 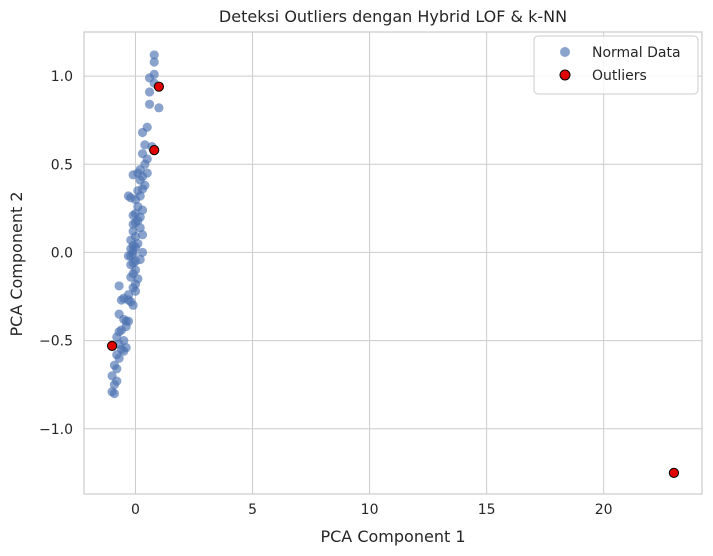 I want to click on legend-marker-normal, so click(x=565, y=52).